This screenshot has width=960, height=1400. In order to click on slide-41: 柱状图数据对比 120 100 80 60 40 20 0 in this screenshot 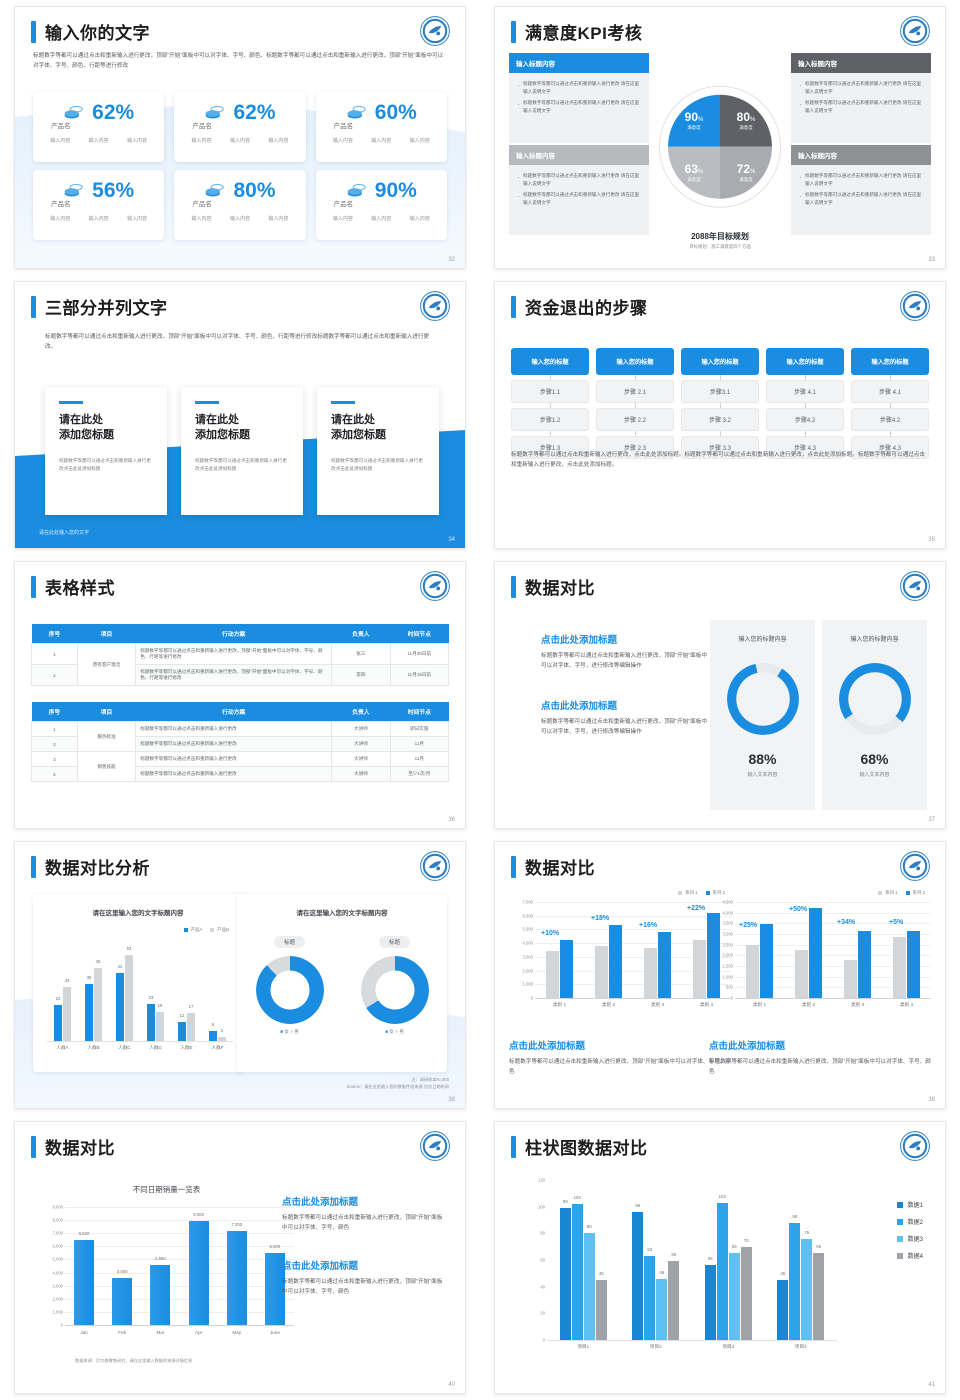, I will do `click(720, 1257)`.